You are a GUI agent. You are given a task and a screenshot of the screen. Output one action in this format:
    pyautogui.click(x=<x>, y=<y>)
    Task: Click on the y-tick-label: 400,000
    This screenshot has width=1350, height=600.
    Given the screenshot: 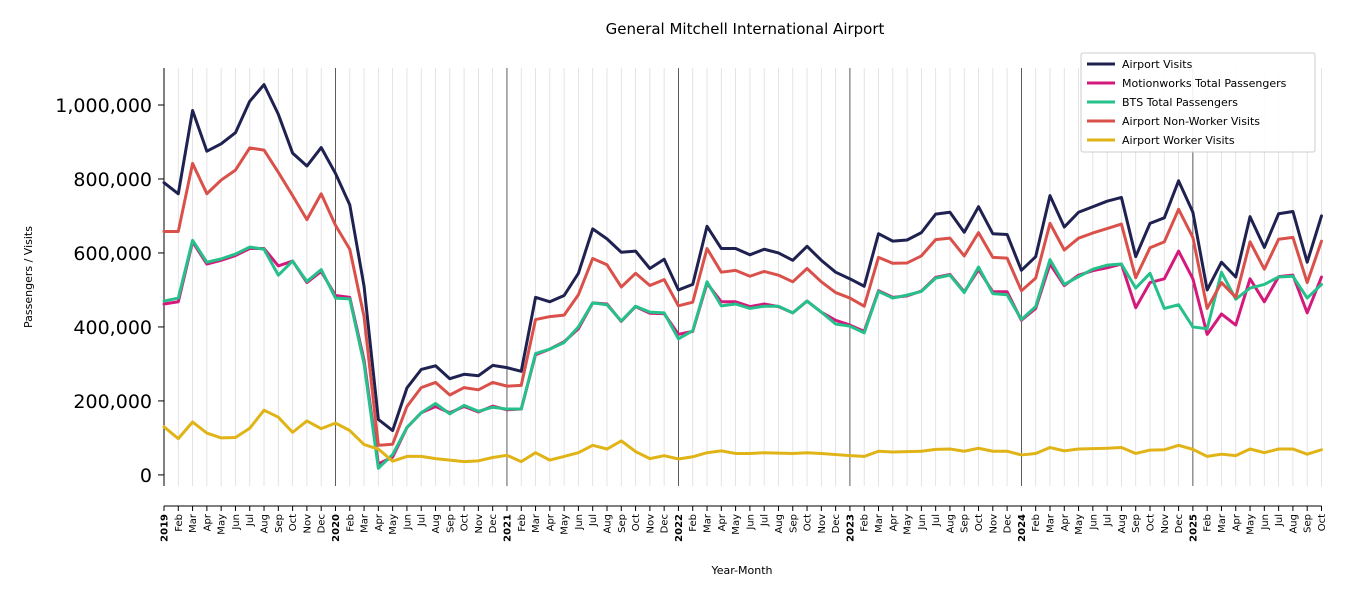 What is the action you would take?
    pyautogui.click(x=112, y=328)
    